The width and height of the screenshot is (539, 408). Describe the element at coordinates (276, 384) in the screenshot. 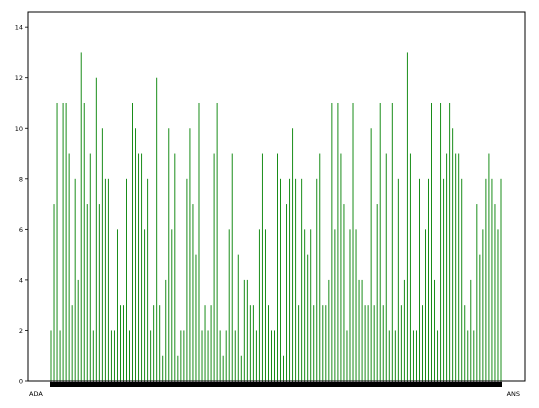

I see `x-ticks-group` at that location.